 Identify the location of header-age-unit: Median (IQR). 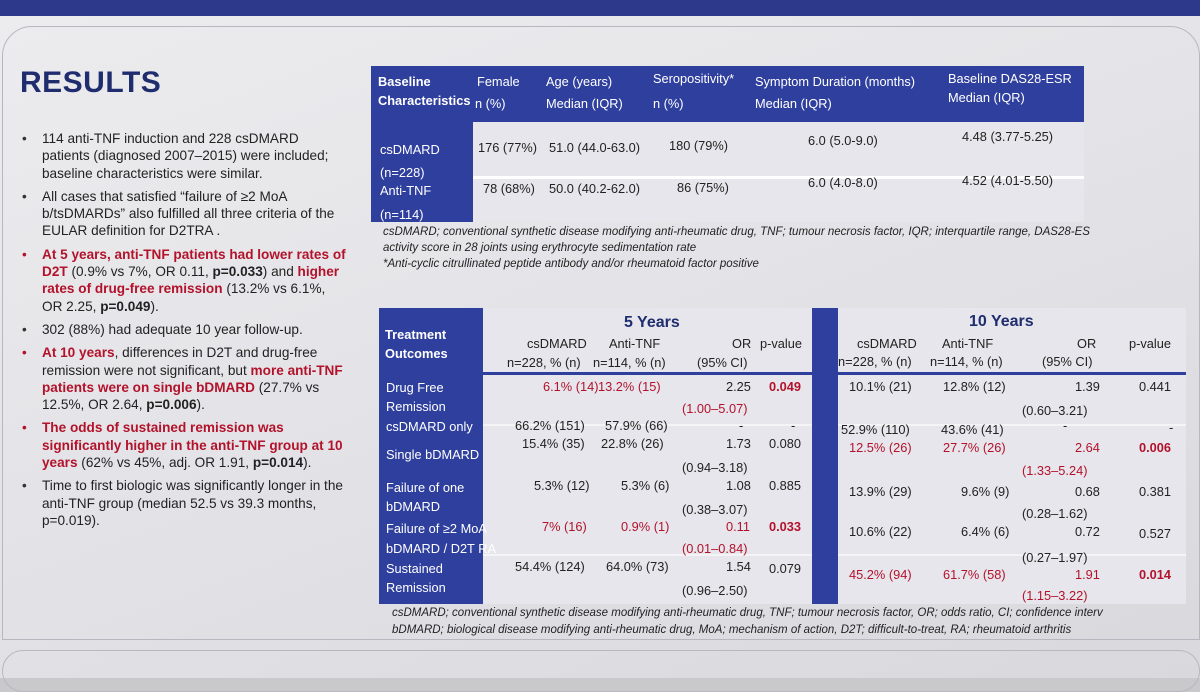
(584, 103).